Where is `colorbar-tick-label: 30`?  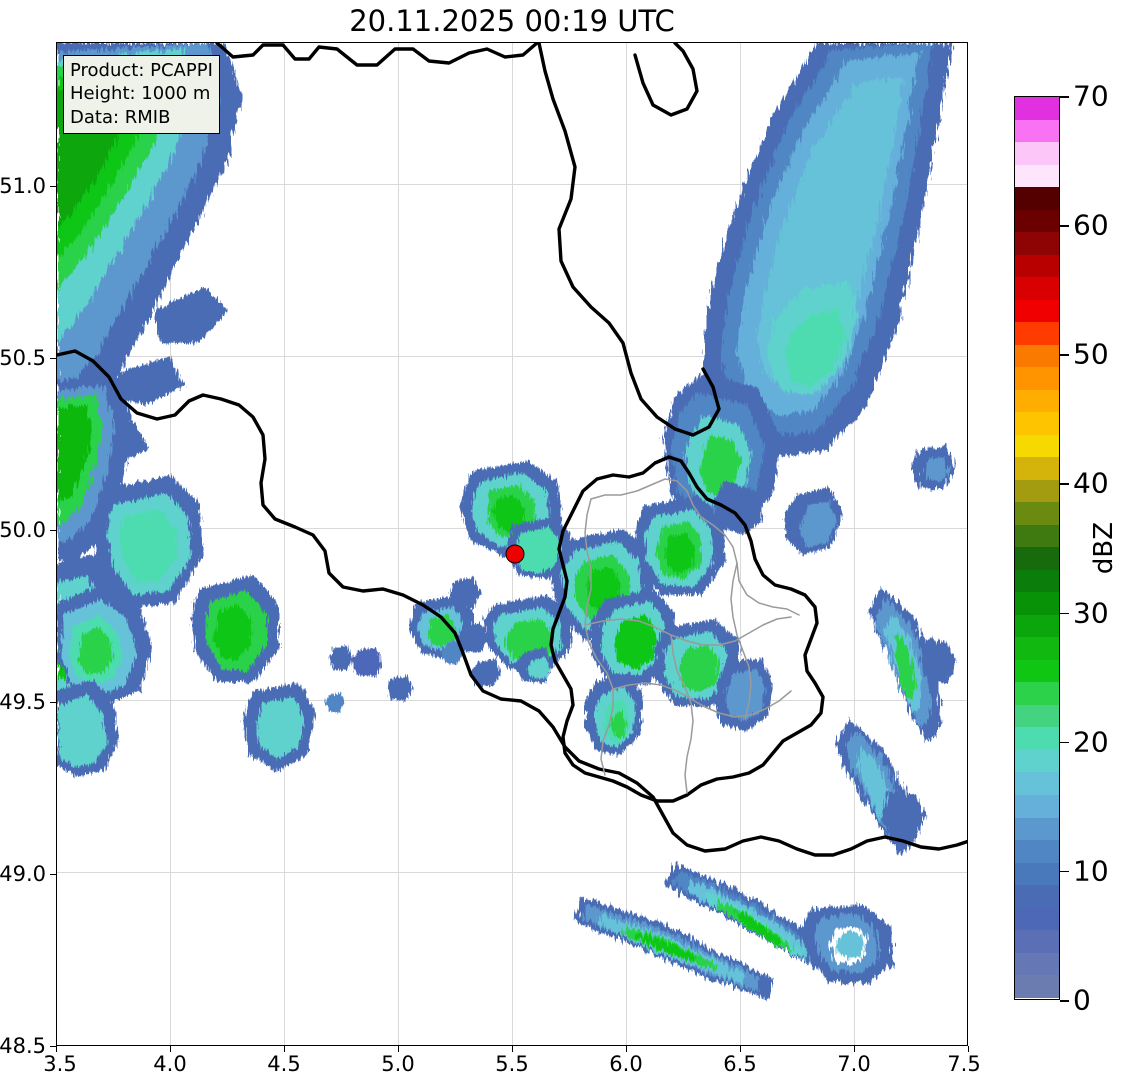 colorbar-tick-label: 30 is located at coordinates (1091, 613).